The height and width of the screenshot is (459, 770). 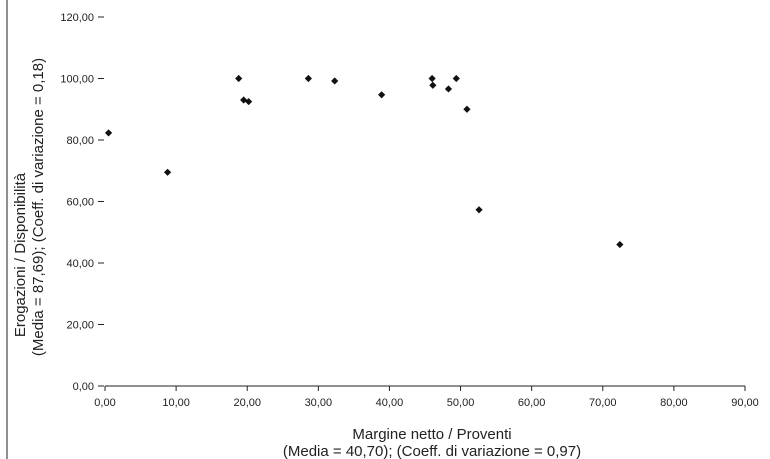 What do you see at coordinates (390, 403) in the screenshot?
I see `x-tick-label: 40,00` at bounding box center [390, 403].